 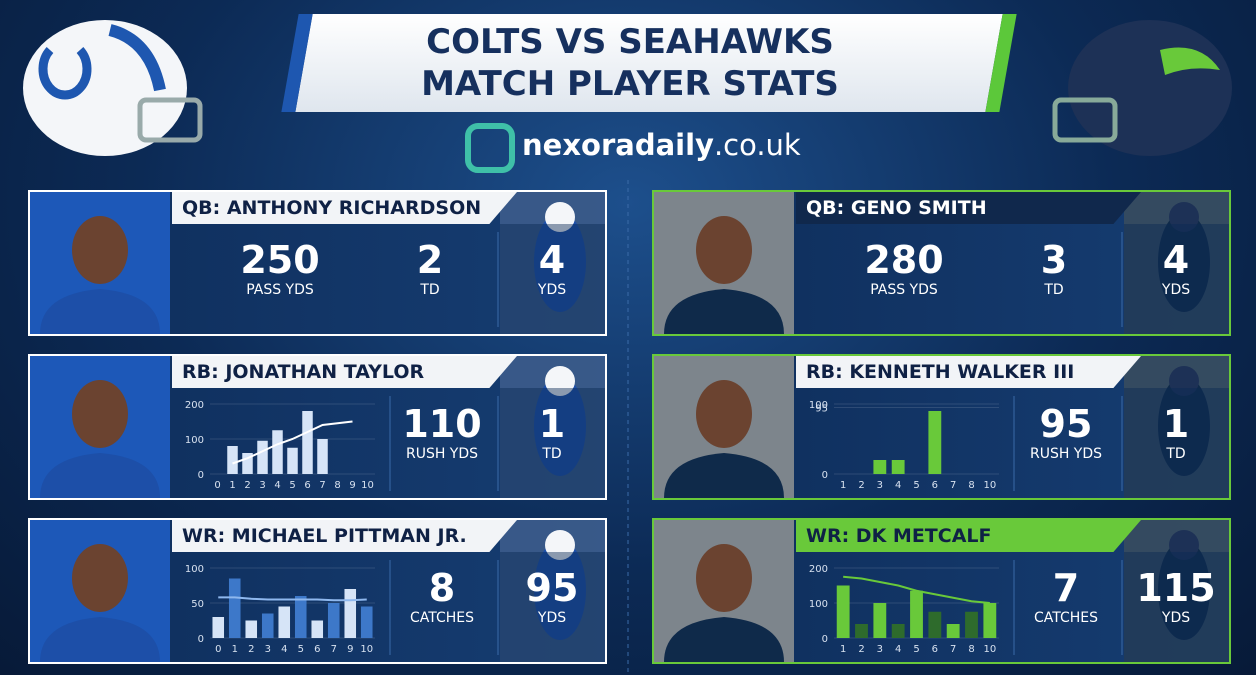 What do you see at coordinates (1142, 88) in the screenshot?
I see `seahawks-helmet` at bounding box center [1142, 88].